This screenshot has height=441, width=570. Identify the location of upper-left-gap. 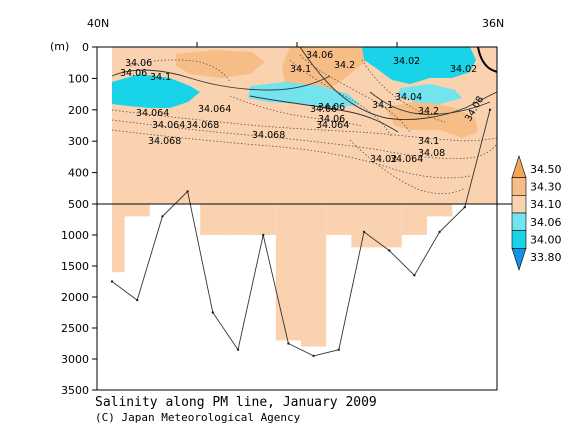
(104, 125).